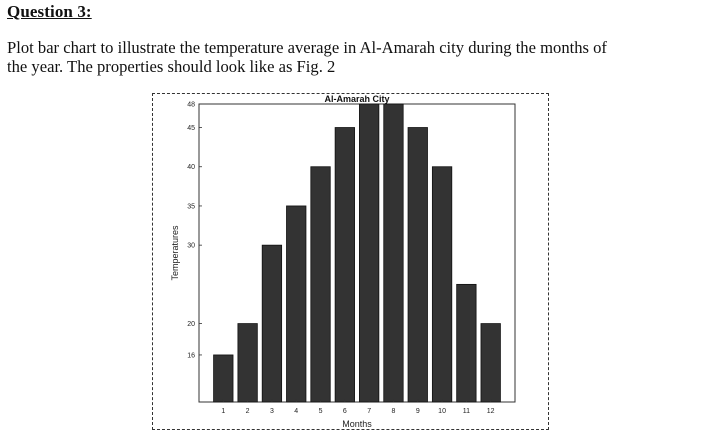 Image resolution: width=702 pixels, height=438 pixels. Describe the element at coordinates (321, 411) in the screenshot. I see `x-tick-label: 5` at that location.